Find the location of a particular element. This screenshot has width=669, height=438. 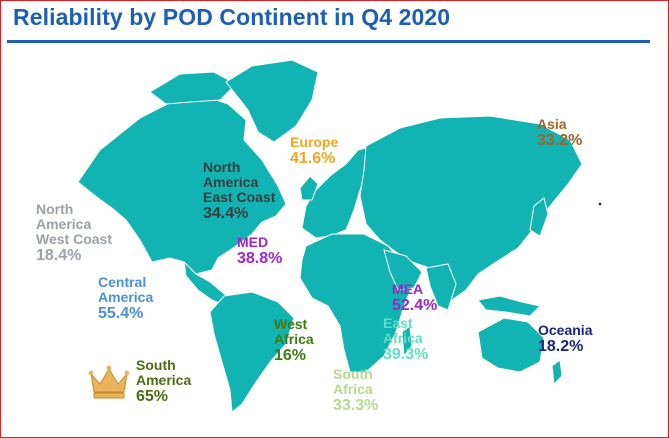

label-east-africa: East Africa 39.3% is located at coordinates (406, 339).